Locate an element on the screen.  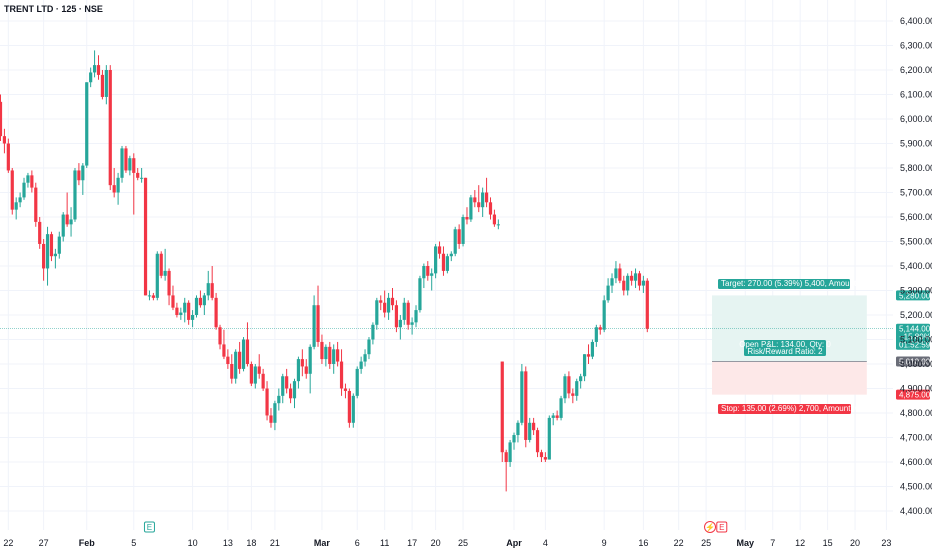
y-tick-label: 5,000.00 is located at coordinates (916, 364).